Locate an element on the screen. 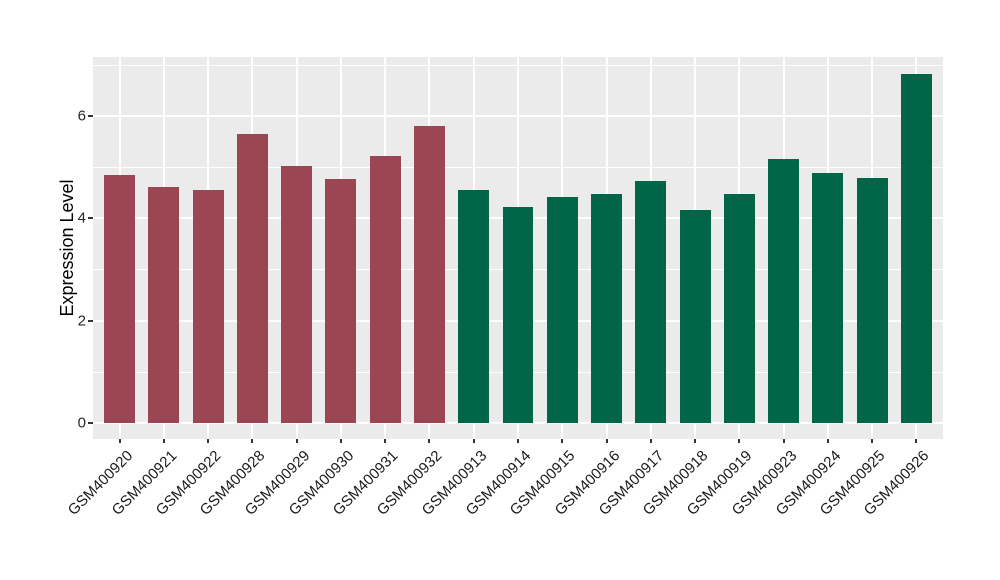 The width and height of the screenshot is (1000, 580). y-tick-label: 2 is located at coordinates (81, 321).